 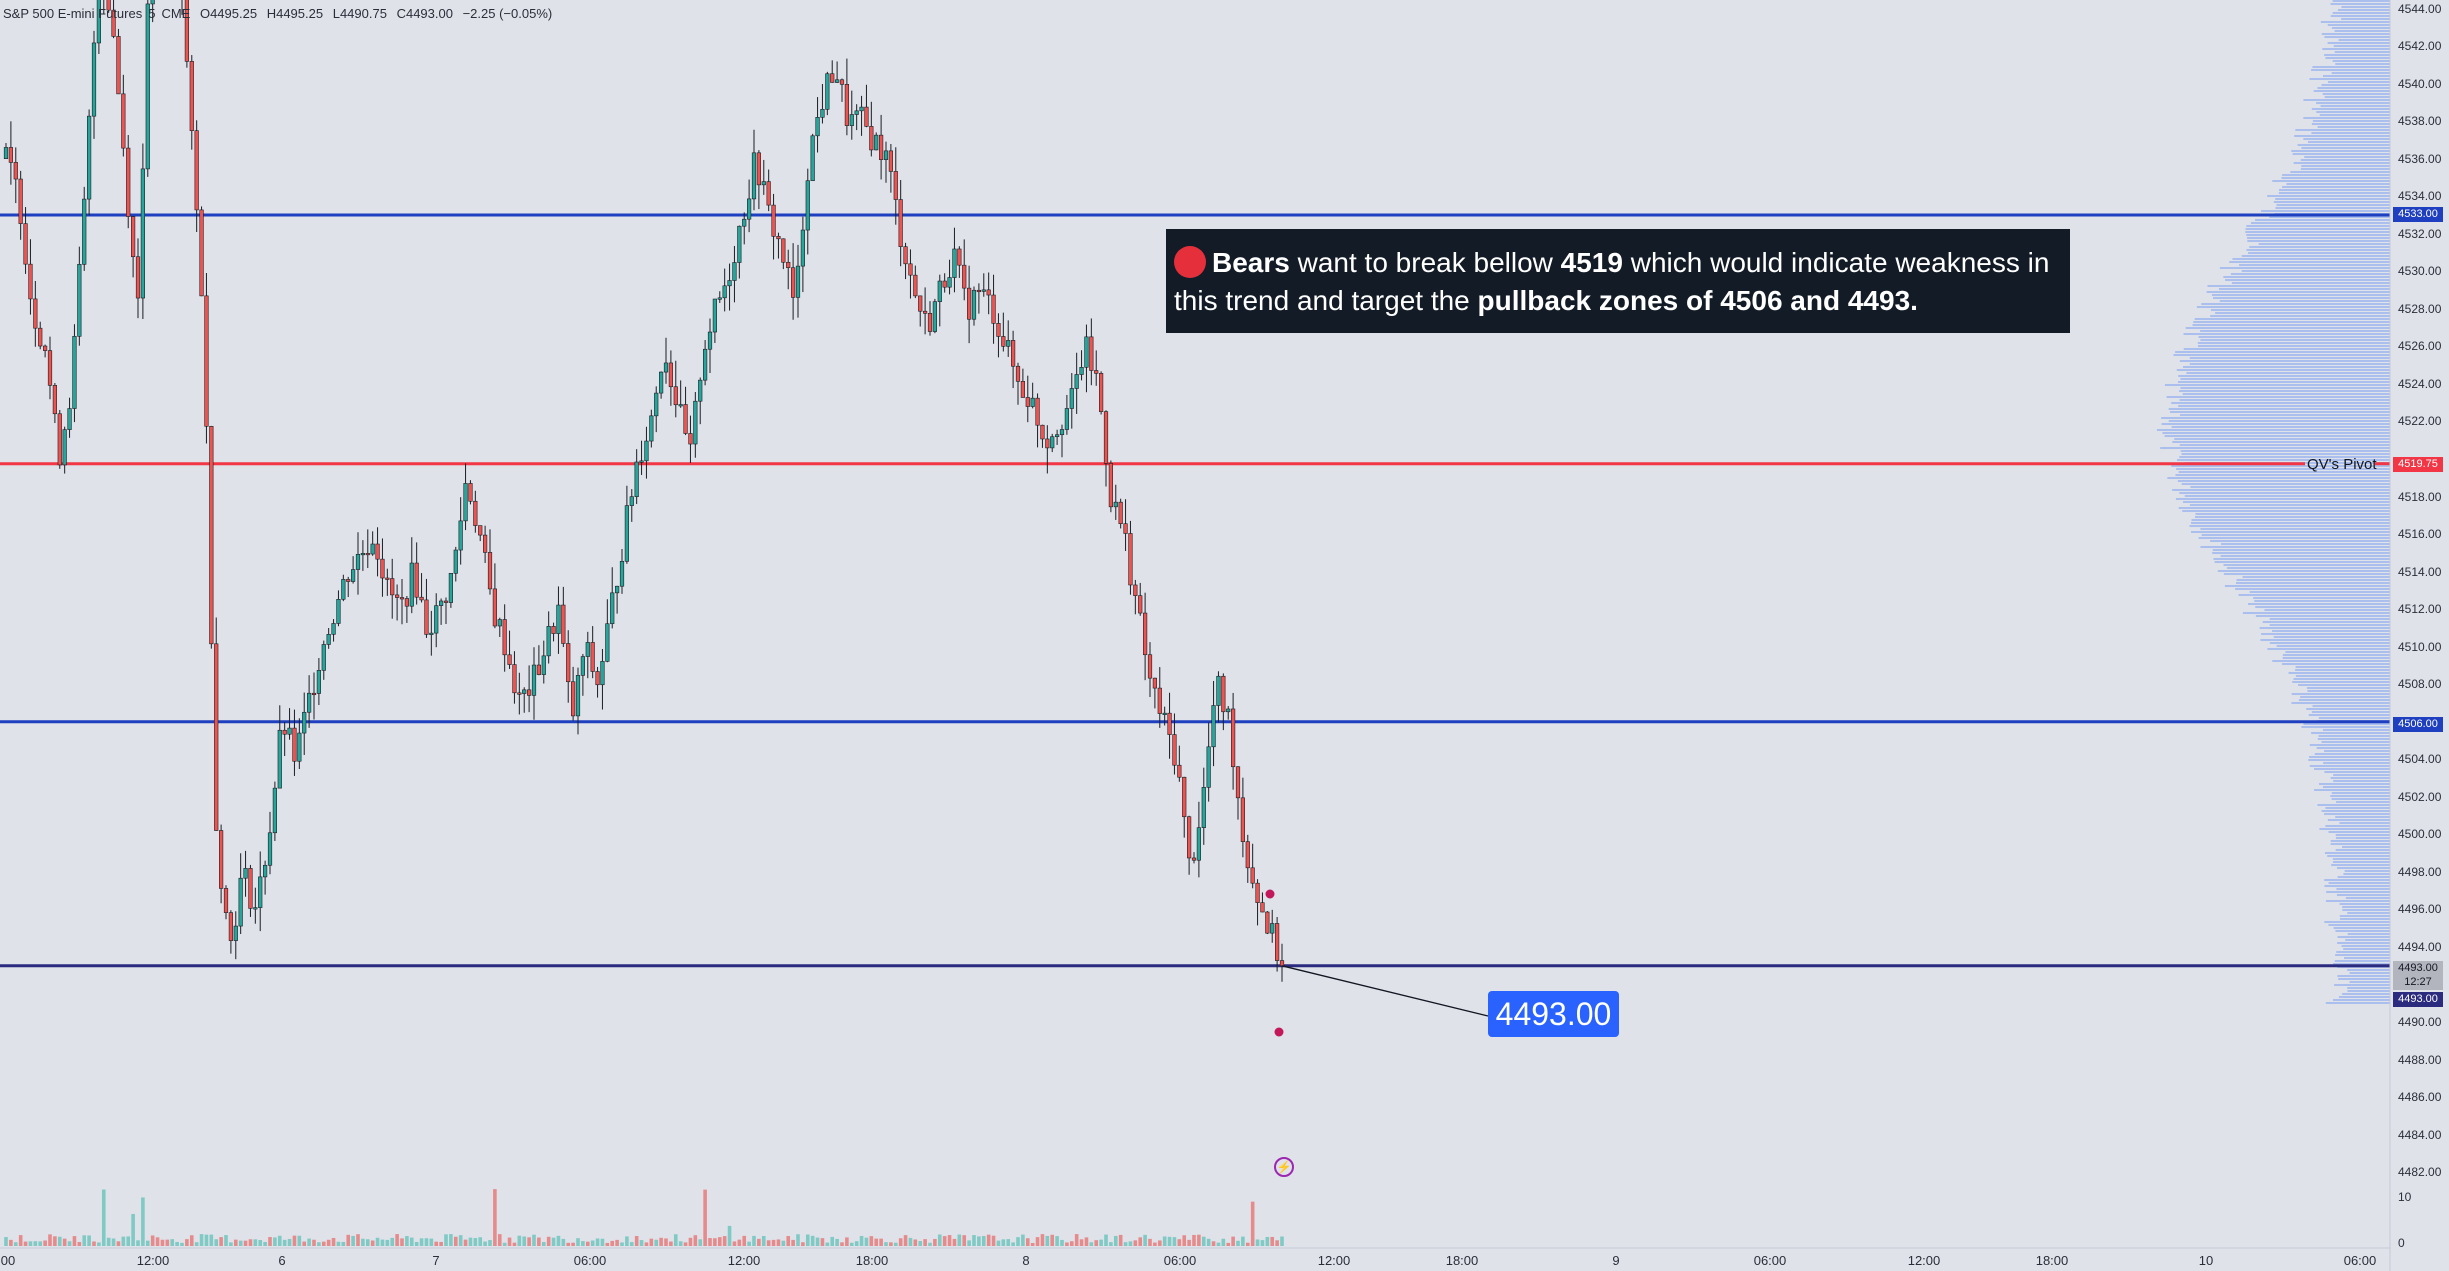 I want to click on volume-axis-10: 10, so click(x=2405, y=1197).